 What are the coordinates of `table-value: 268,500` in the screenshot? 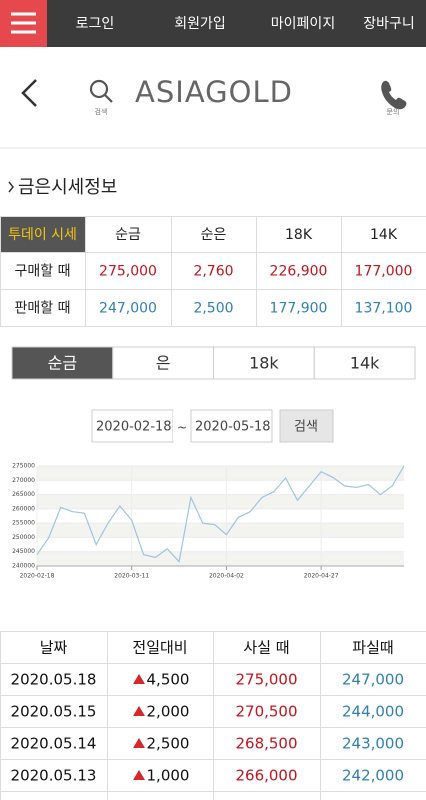 It's located at (266, 744).